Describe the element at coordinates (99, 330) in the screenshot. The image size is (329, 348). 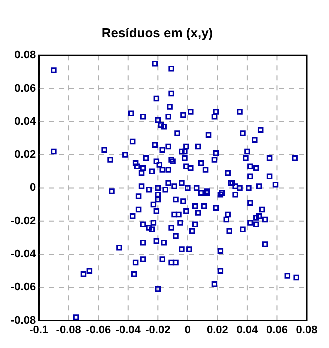
I see `x-tick-label: -0.06` at that location.